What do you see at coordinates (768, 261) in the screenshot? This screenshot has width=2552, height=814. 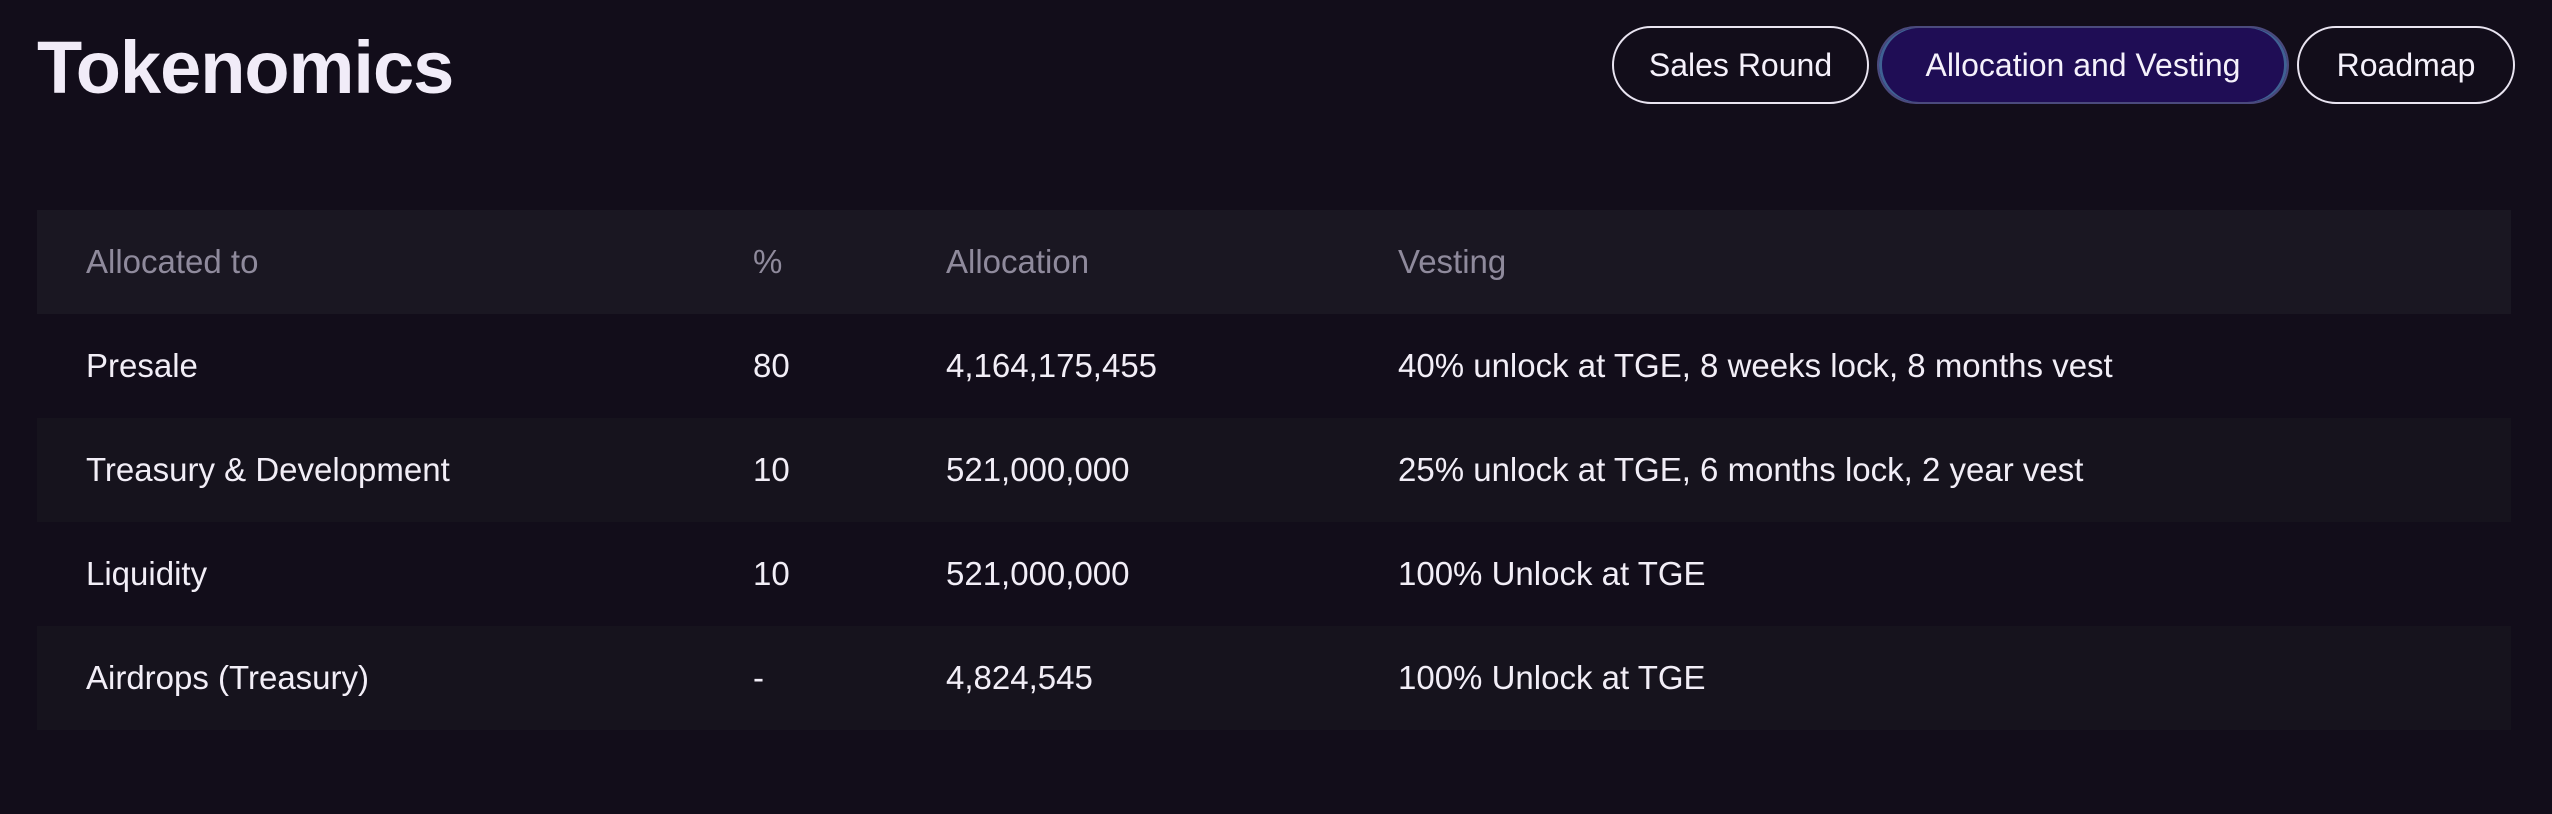 I see `header-percent: %` at bounding box center [768, 261].